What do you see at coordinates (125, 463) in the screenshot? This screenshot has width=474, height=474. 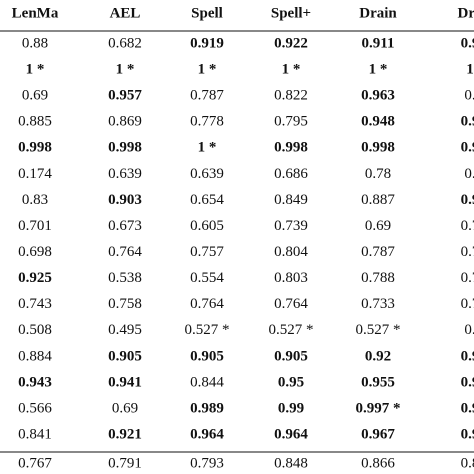 I see `footer-cell: 0.791` at bounding box center [125, 463].